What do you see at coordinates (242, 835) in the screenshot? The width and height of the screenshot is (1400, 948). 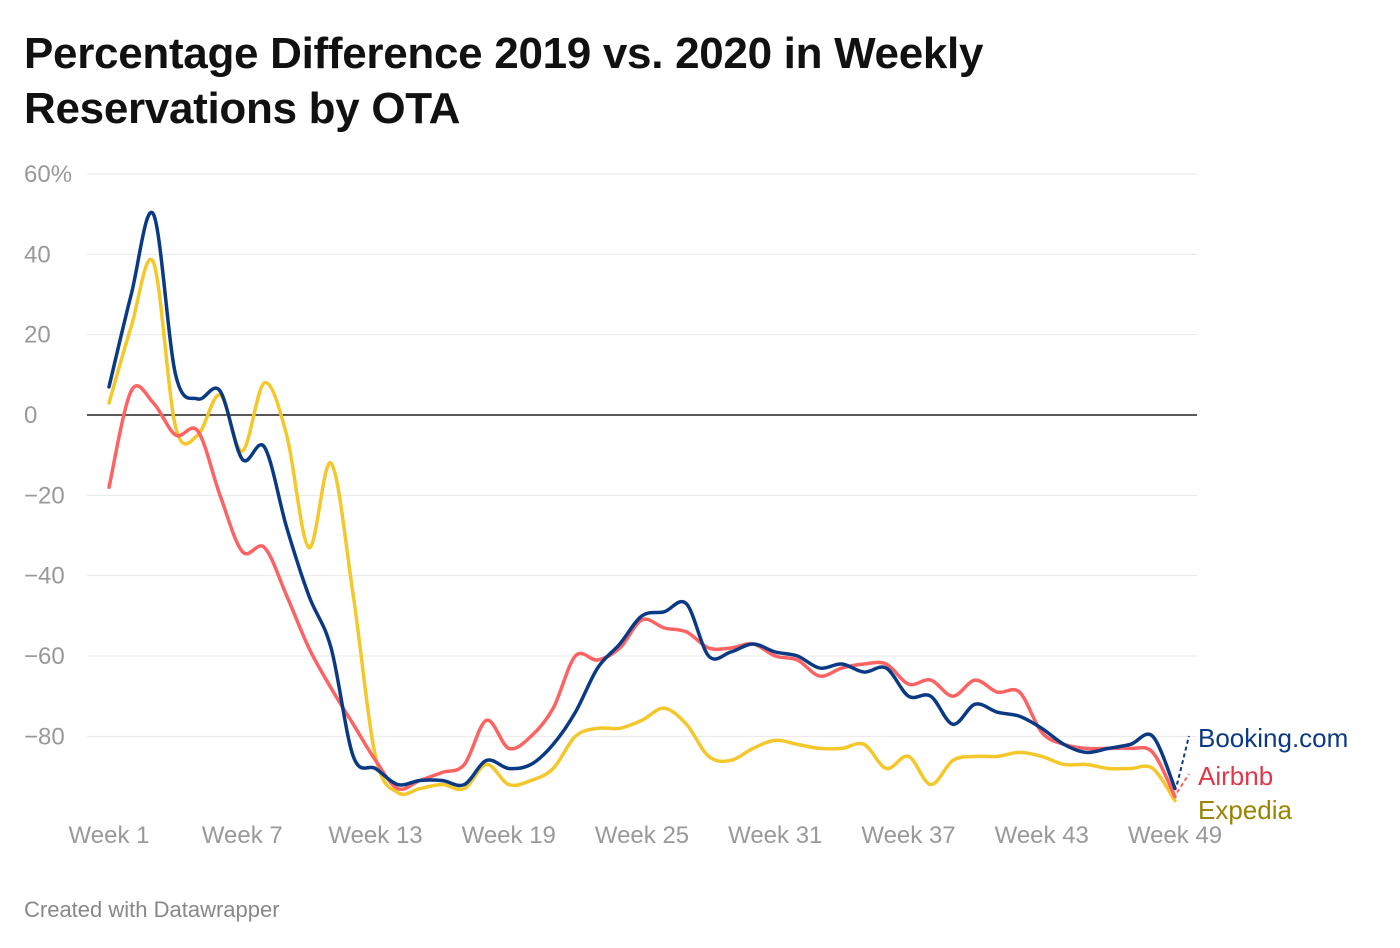 I see `x-tick-label: Week 7` at bounding box center [242, 835].